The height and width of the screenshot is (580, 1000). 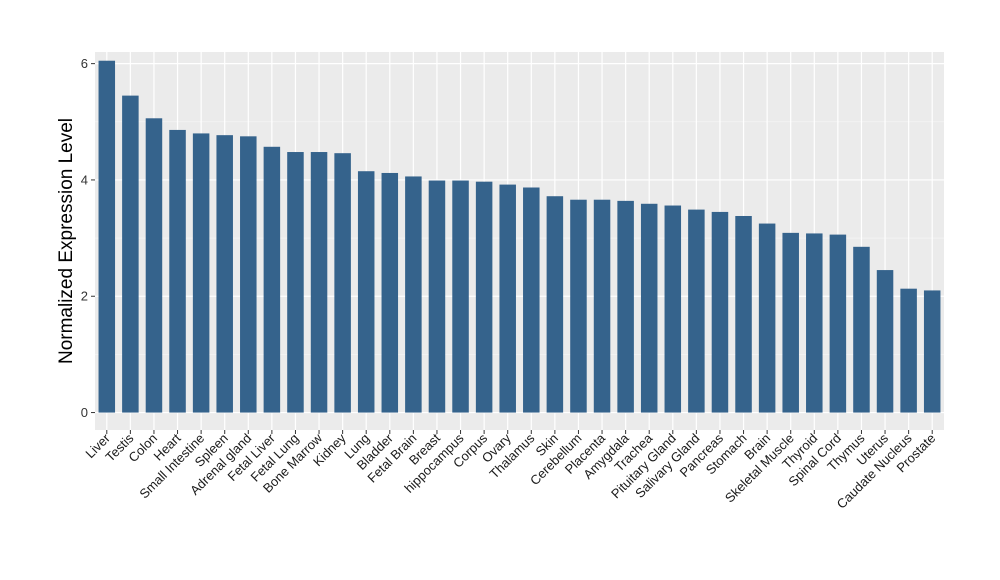 I want to click on y-tick-label: 4, so click(x=84, y=179).